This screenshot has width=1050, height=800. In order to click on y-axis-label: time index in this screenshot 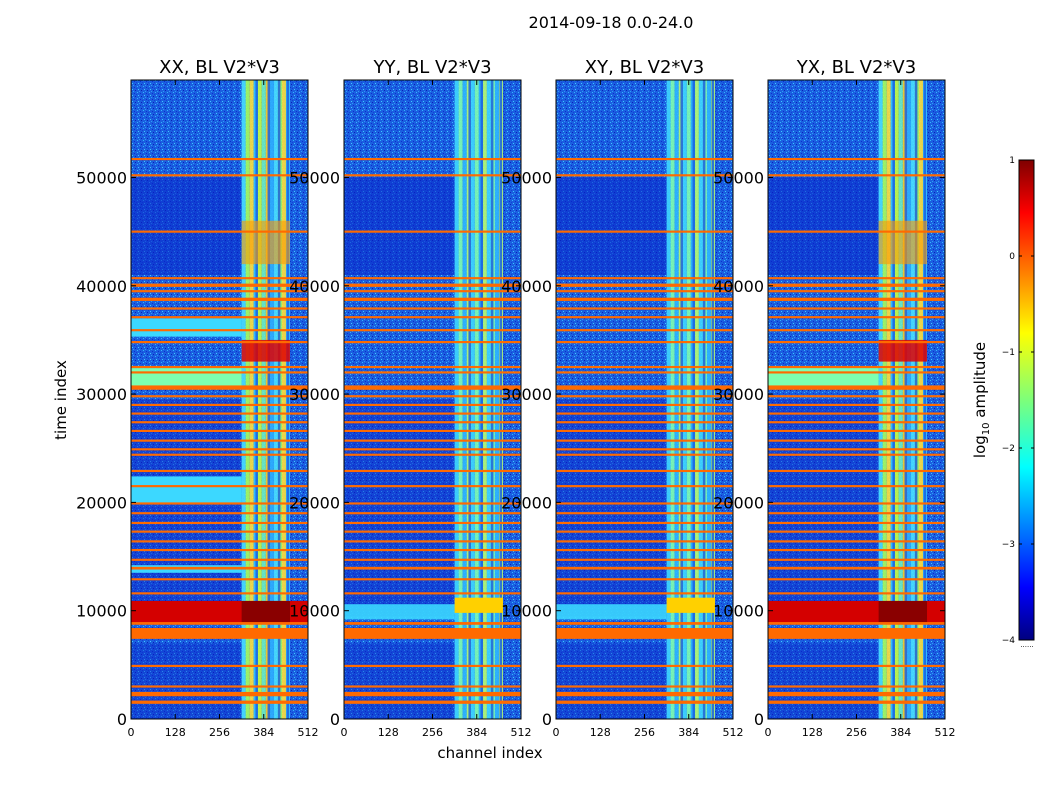, I will do `click(61, 400)`.